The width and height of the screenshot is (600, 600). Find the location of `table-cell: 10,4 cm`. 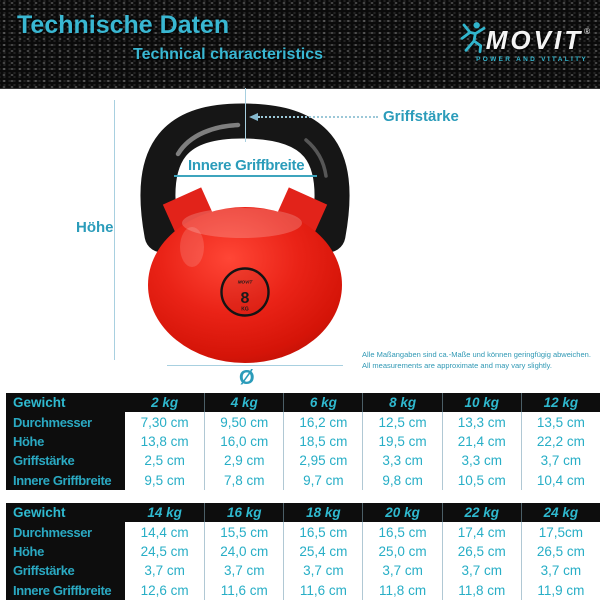

table-cell: 10,4 cm is located at coordinates (560, 480).